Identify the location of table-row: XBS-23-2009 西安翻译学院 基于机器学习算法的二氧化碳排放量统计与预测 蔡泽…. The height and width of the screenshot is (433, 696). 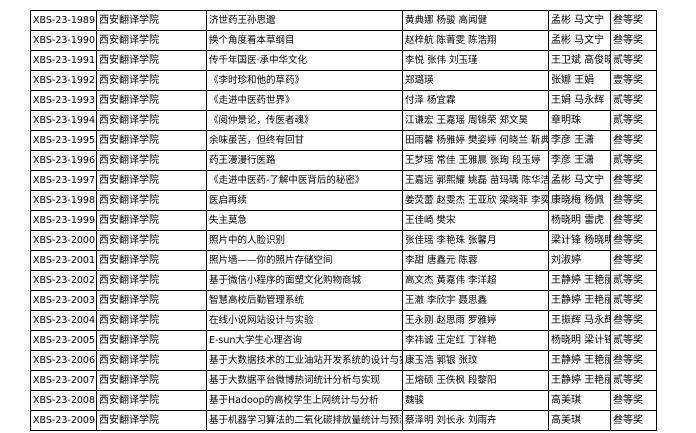
(343, 420).